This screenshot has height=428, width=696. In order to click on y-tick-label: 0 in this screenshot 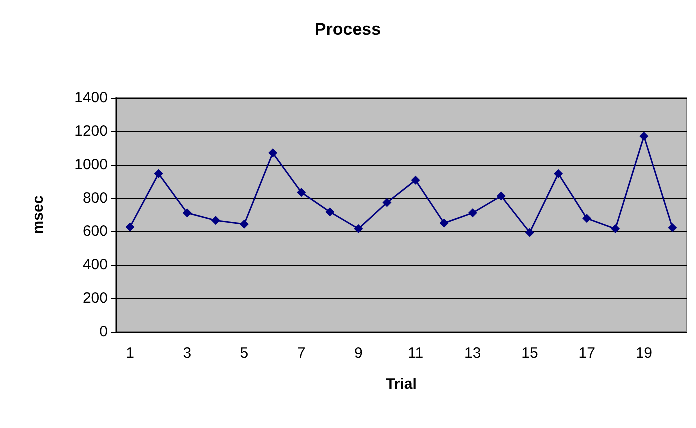, I will do `click(104, 332)`.